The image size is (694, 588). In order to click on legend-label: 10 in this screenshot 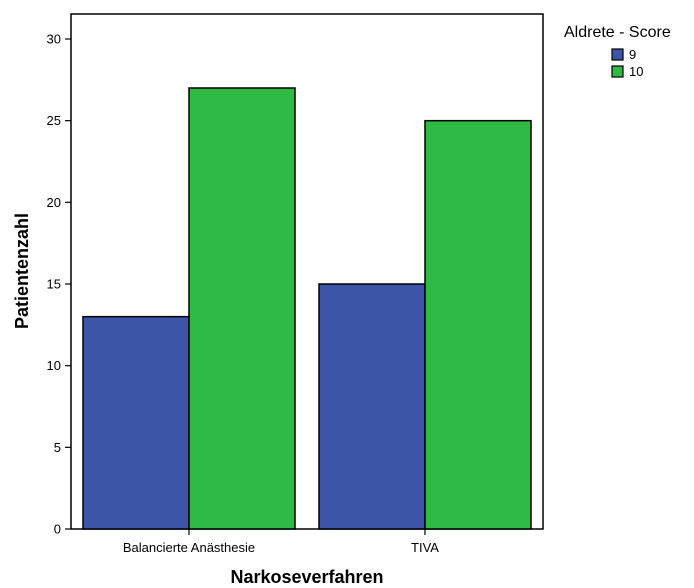, I will do `click(636, 71)`.